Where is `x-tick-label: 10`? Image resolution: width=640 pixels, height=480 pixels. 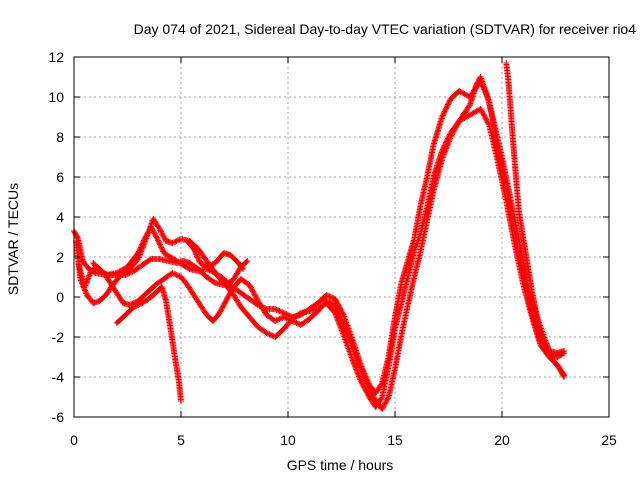 x-tick-label: 10 is located at coordinates (288, 440).